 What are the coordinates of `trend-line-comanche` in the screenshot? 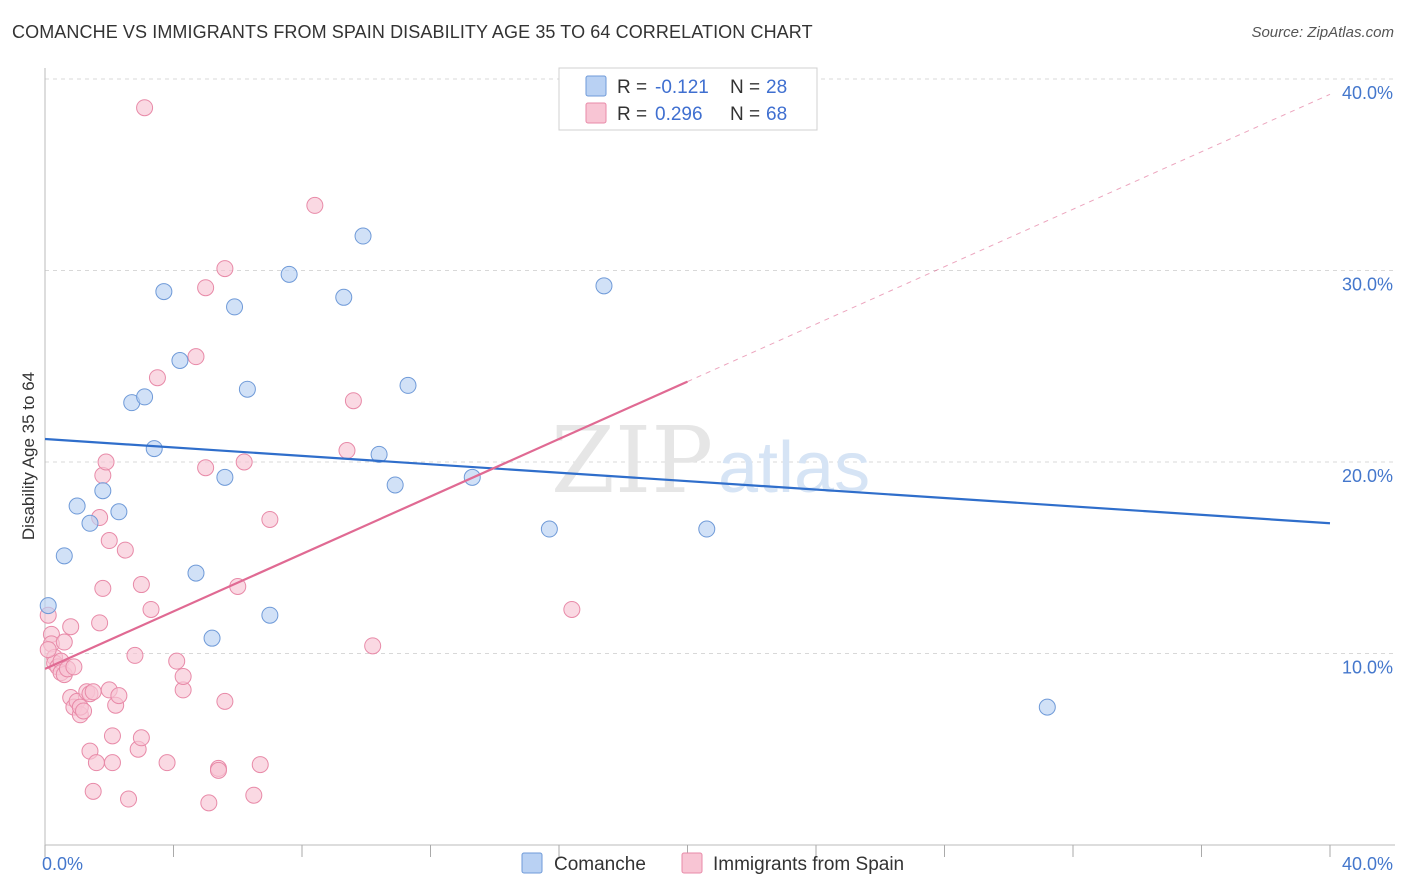 It's located at (687, 481).